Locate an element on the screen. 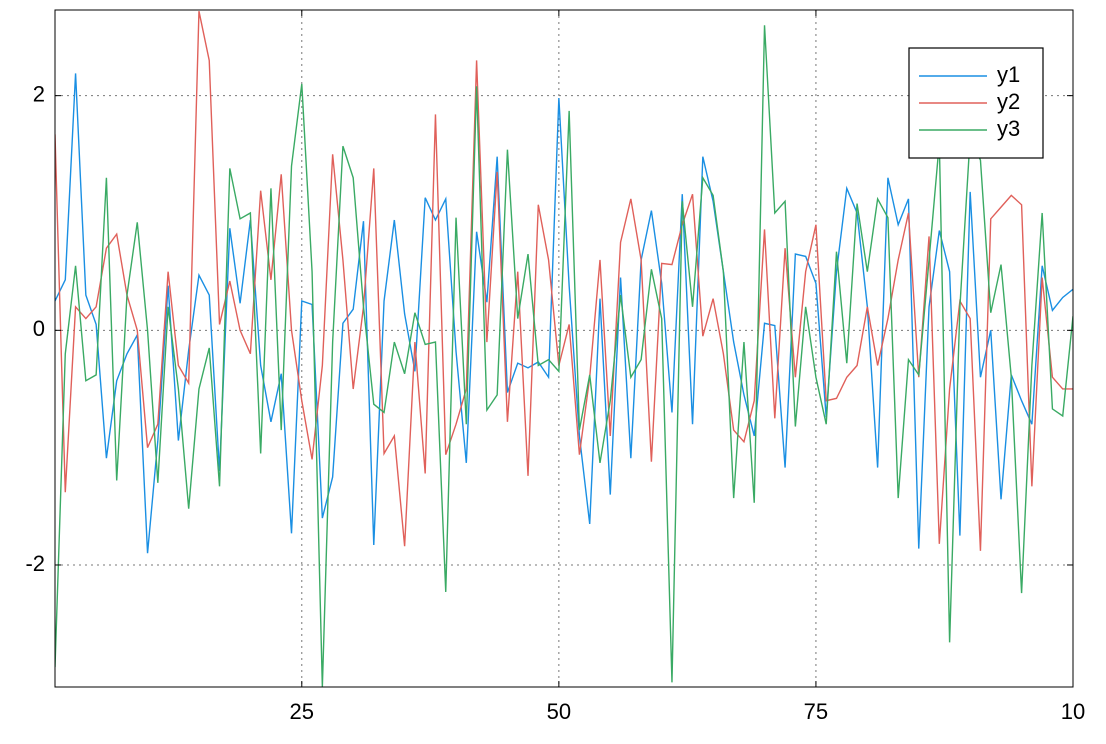  y-tick-label: 0 is located at coordinates (39, 328).